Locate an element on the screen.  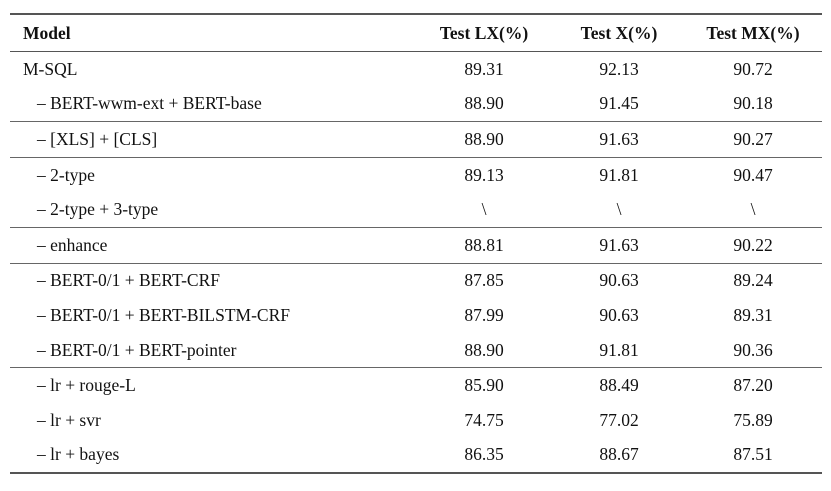
cell-model: – BERT-wwm-ext + BERT-base is located at coordinates (149, 103).